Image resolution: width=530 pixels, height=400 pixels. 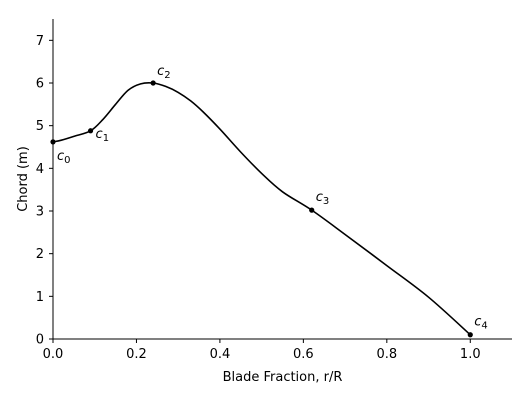 I want to click on x-tick-label: 0.4, so click(x=220, y=354).